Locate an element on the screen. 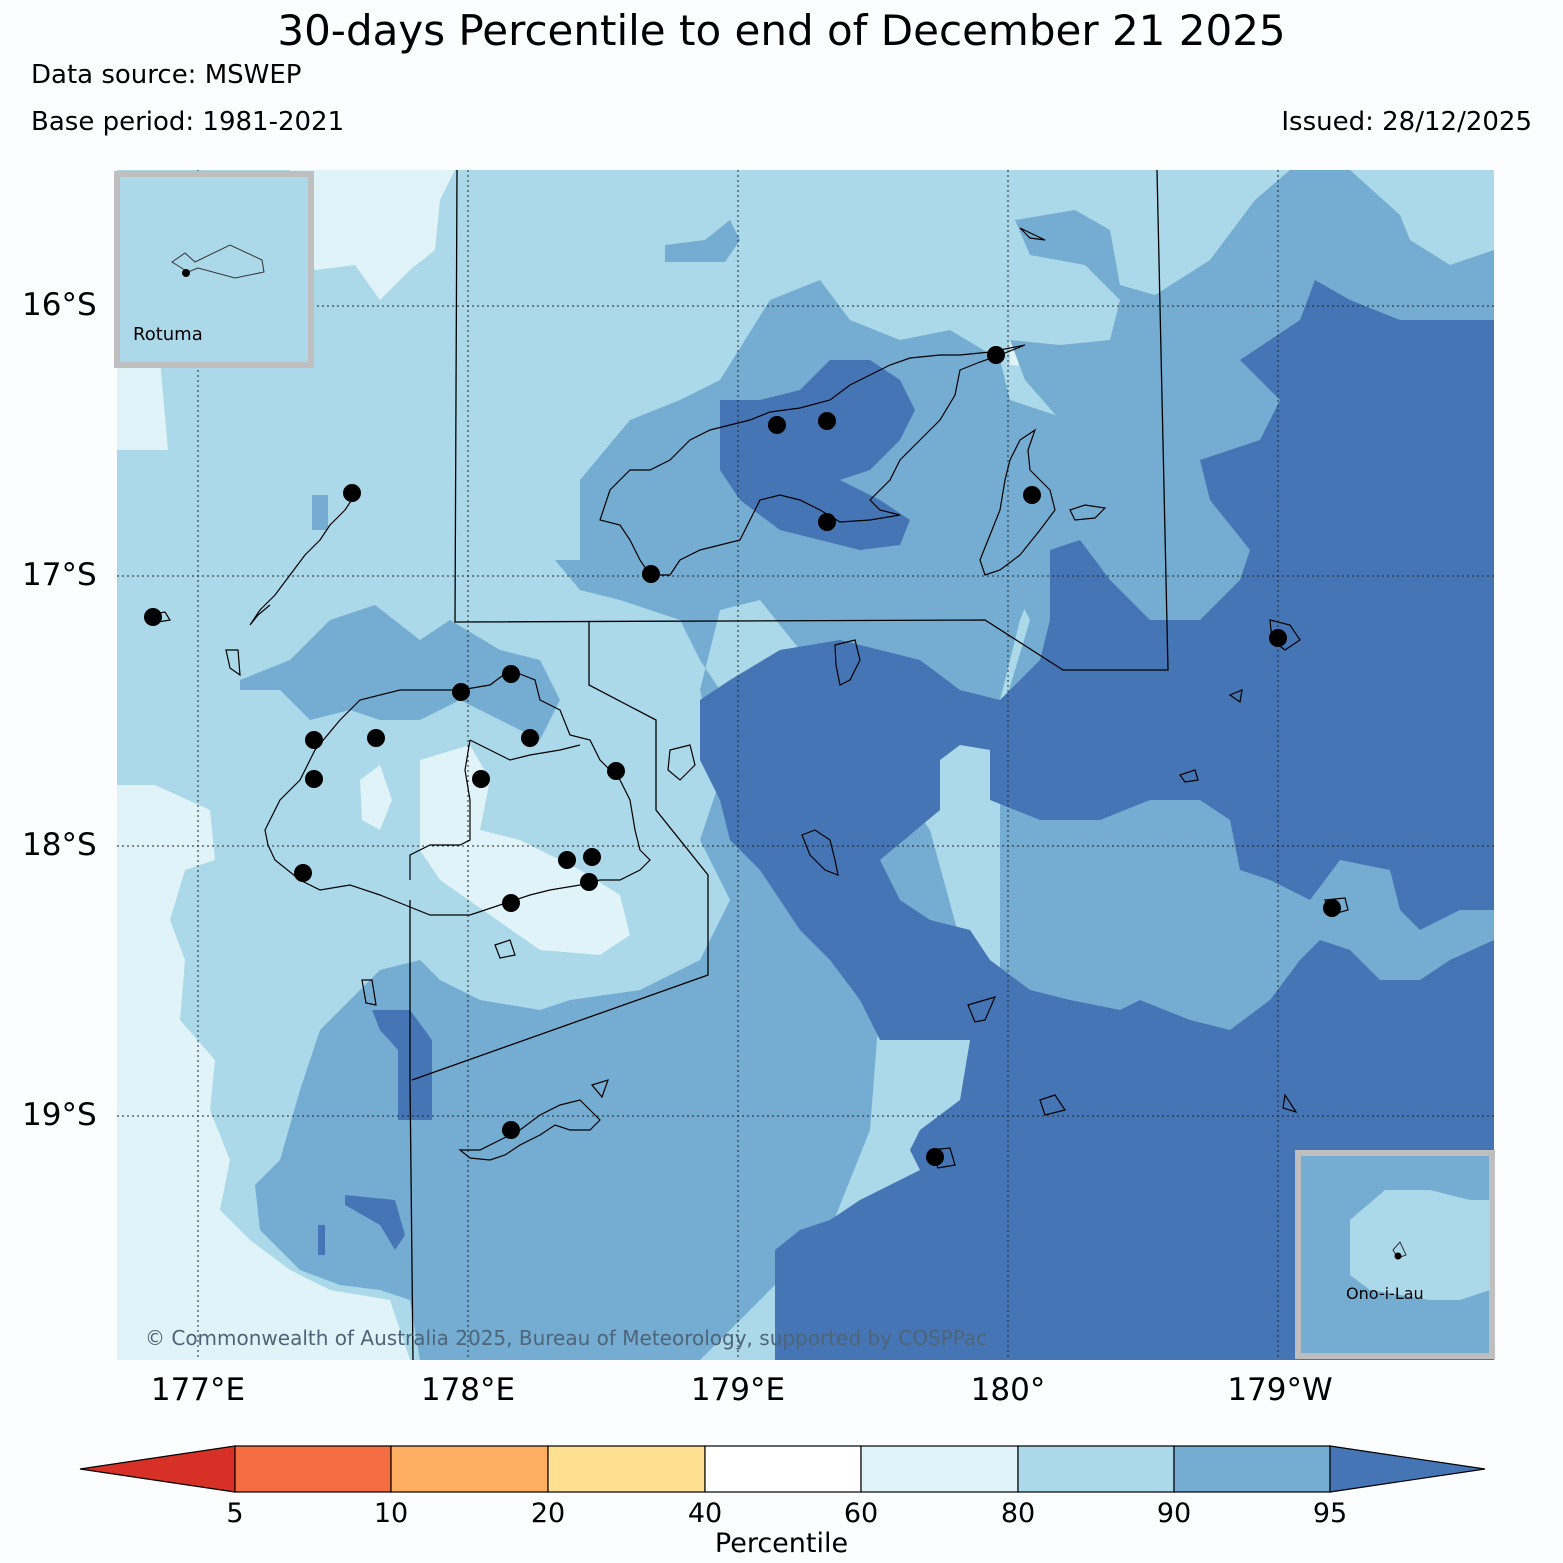 This screenshot has height=1563, width=1563. zone-60-80-west is located at coordinates (142, 405).